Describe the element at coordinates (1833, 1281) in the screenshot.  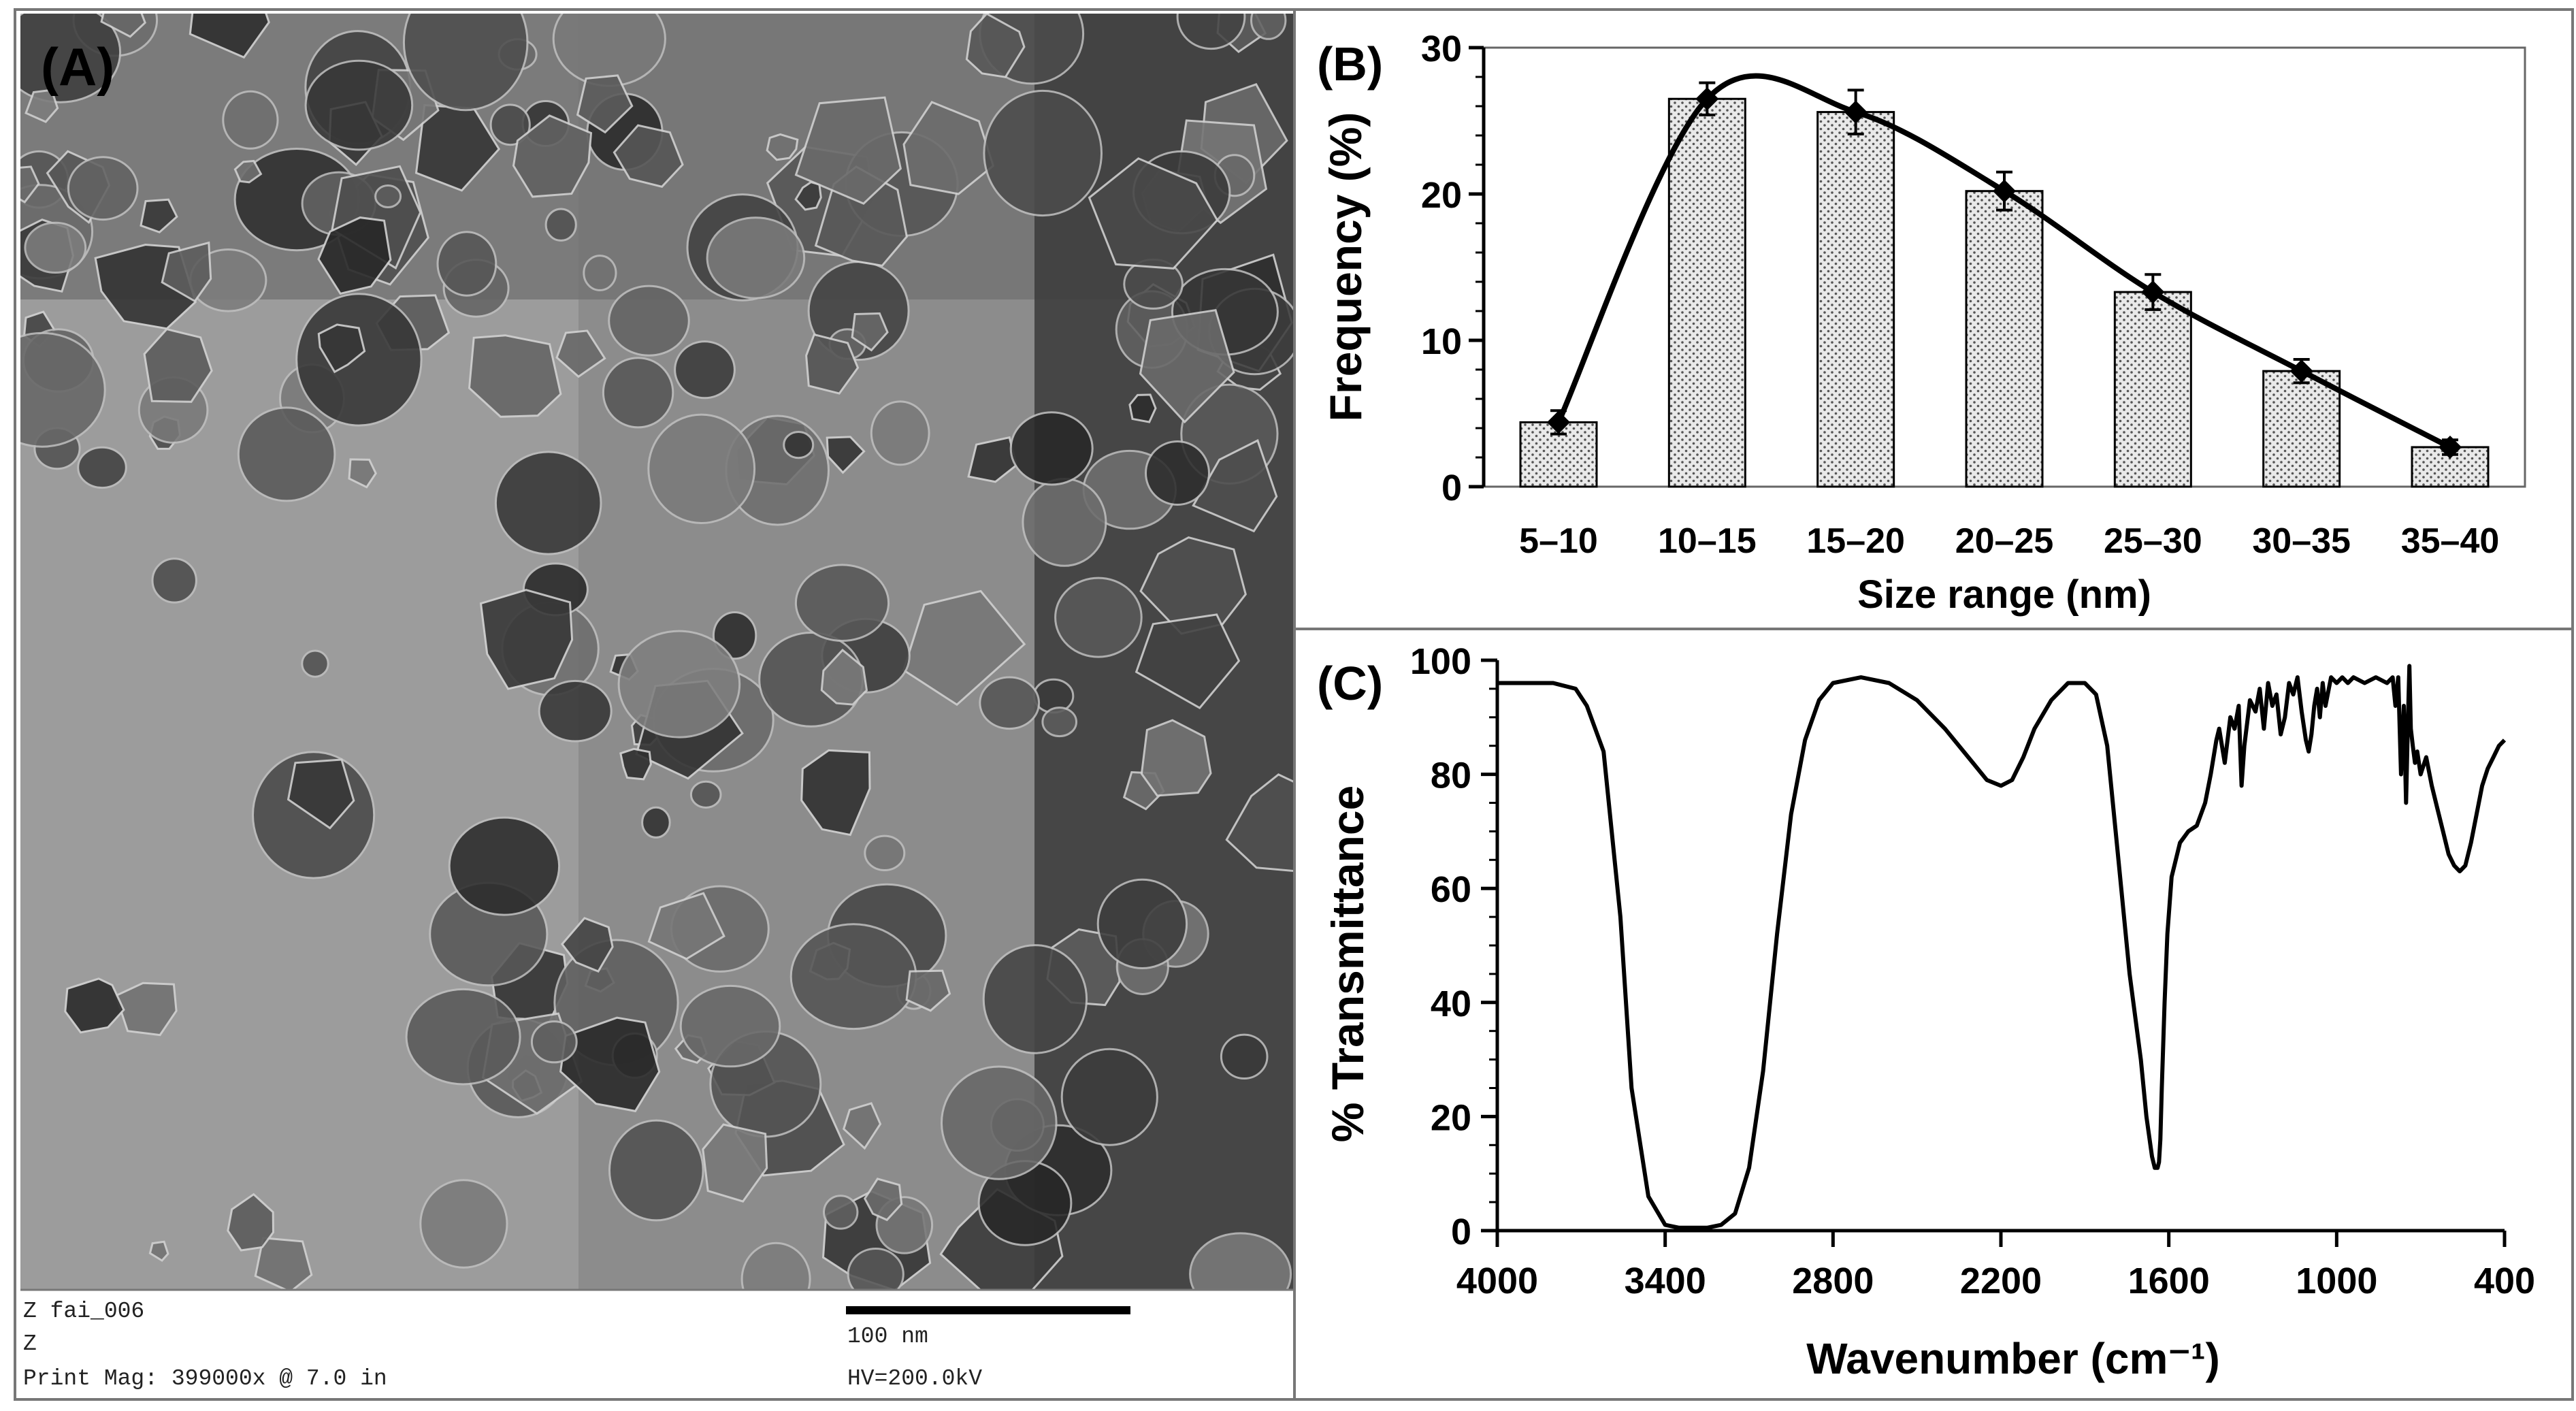
I see `c-x-tick-label: 2800` at that location.